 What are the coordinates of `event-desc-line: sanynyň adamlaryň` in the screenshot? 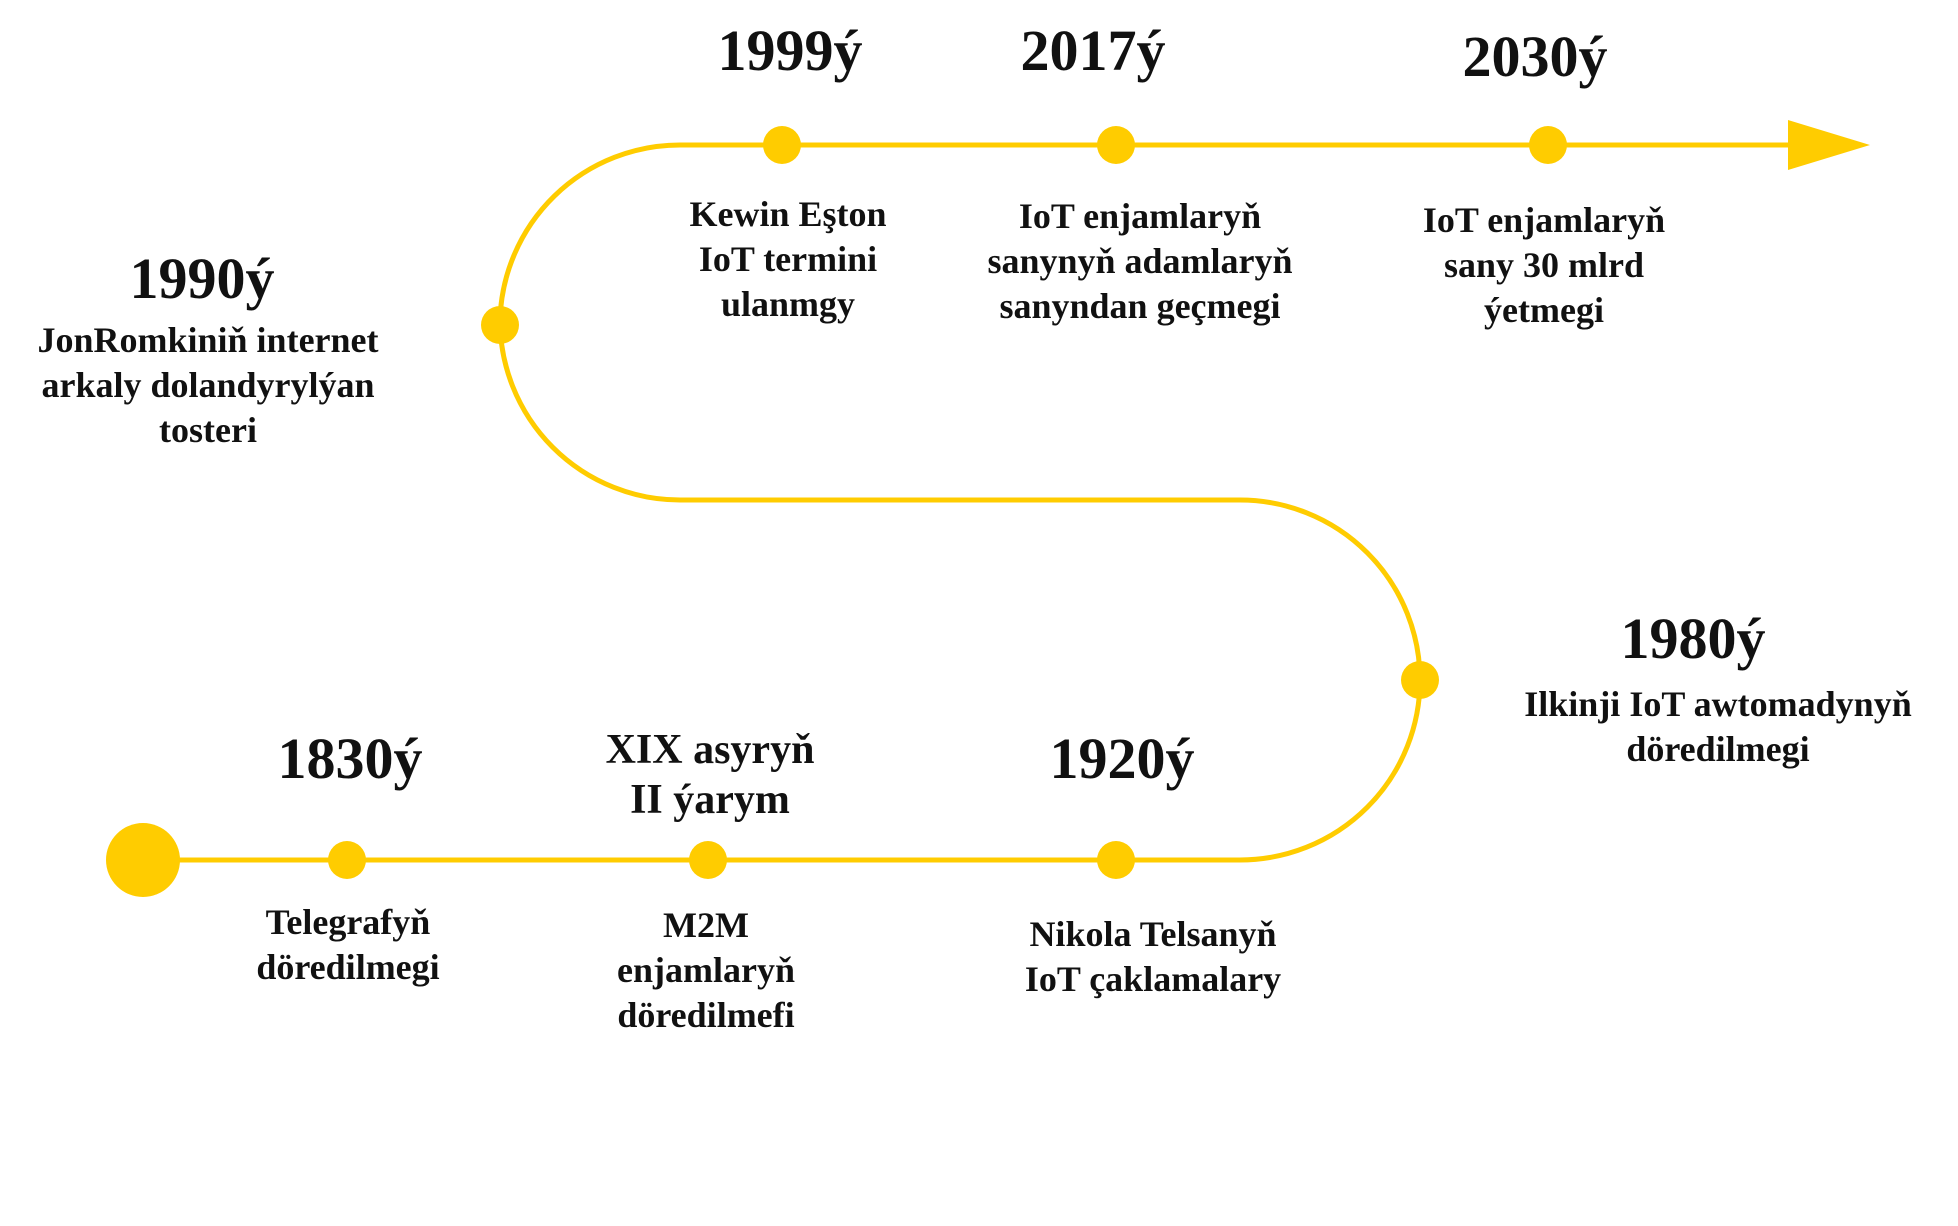 It's located at (1140, 261).